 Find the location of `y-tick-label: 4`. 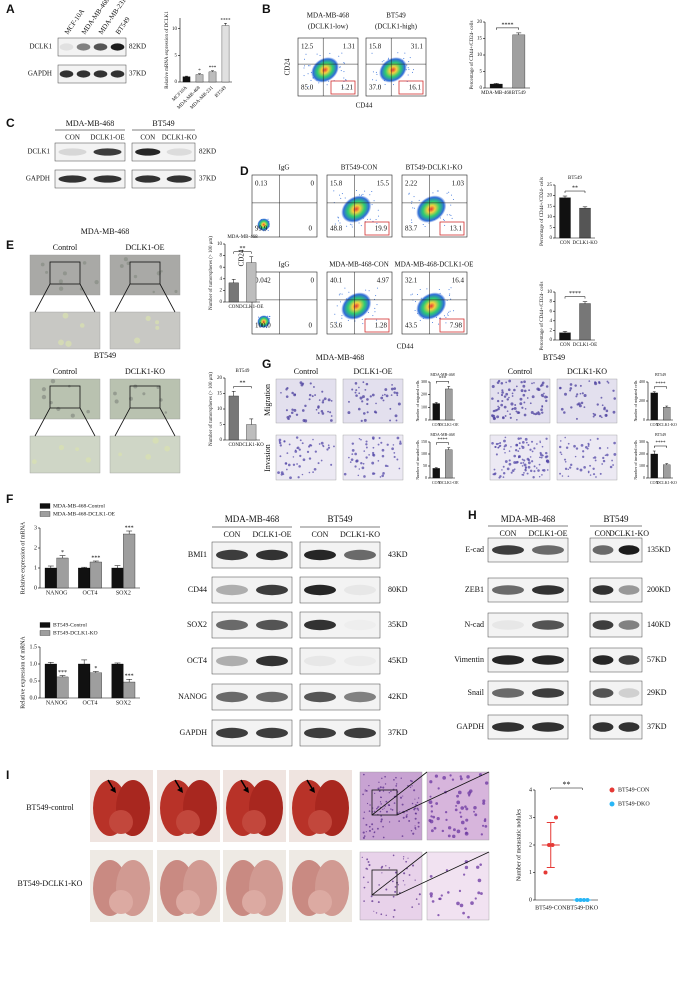

y-tick-label: 4 is located at coordinates (551, 321).